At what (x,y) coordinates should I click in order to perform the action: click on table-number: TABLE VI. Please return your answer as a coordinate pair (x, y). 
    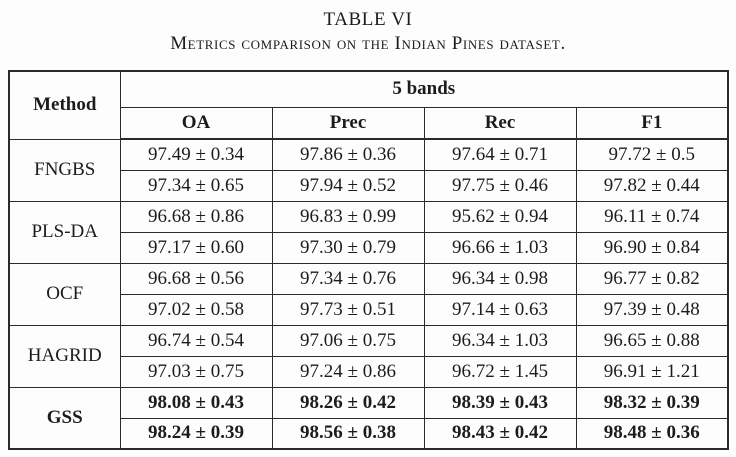
    Looking at the image, I should click on (368, 19).